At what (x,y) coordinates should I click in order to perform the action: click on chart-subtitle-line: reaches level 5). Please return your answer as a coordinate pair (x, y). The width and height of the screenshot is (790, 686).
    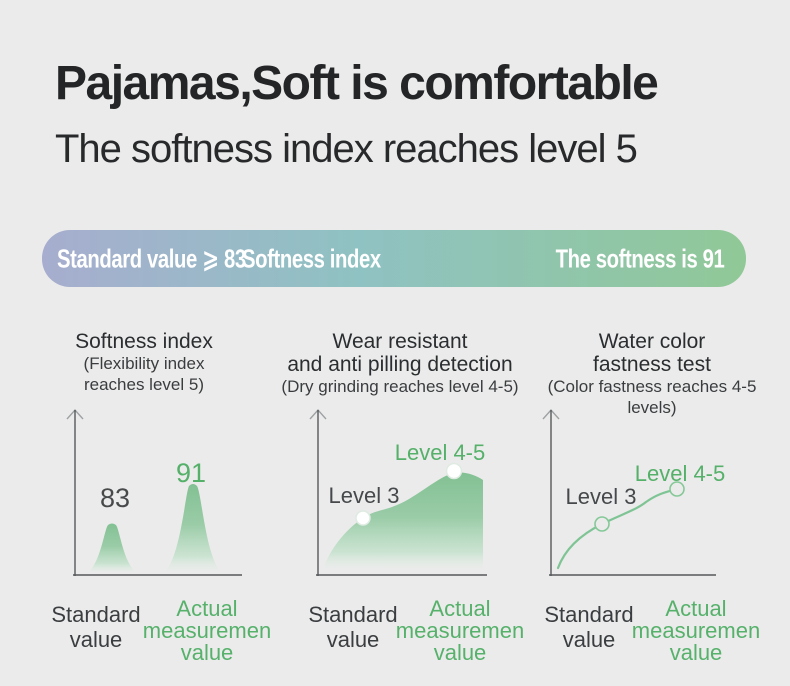
    Looking at the image, I should click on (143, 384).